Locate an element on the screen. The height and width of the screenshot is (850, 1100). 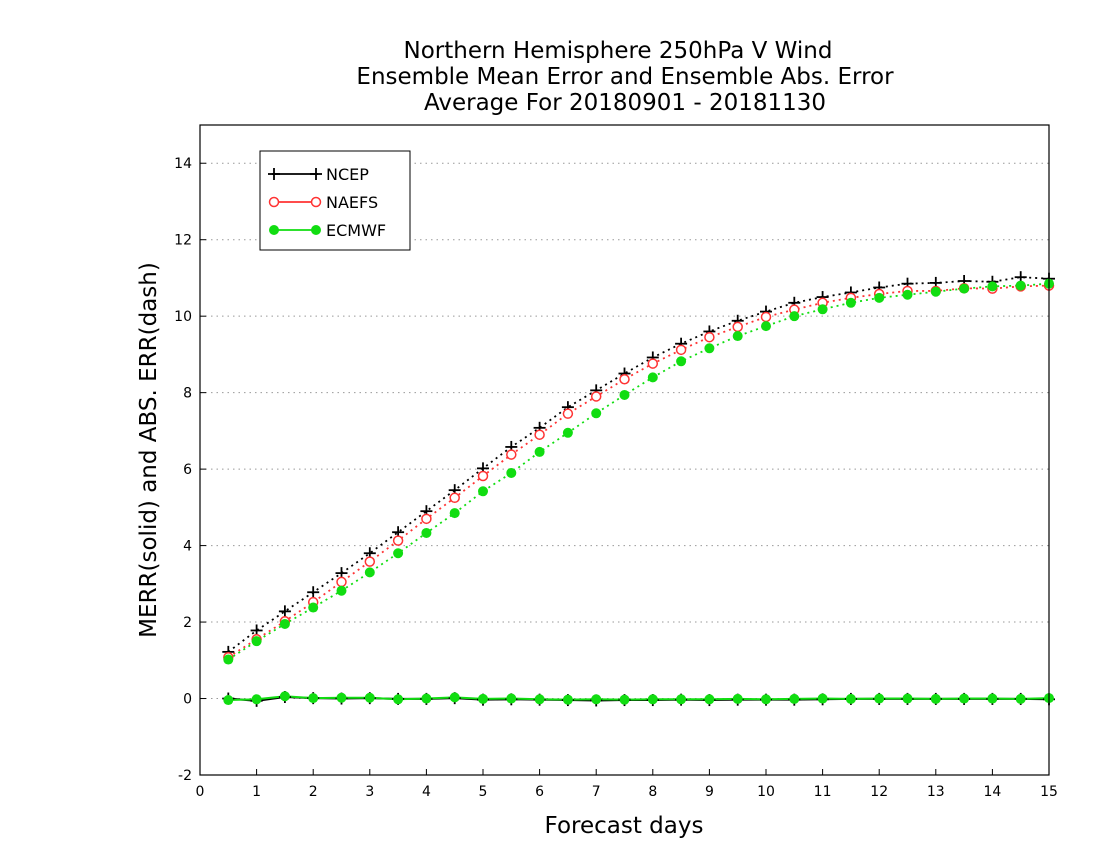
legend-marker-ncep is located at coordinates (274, 174).